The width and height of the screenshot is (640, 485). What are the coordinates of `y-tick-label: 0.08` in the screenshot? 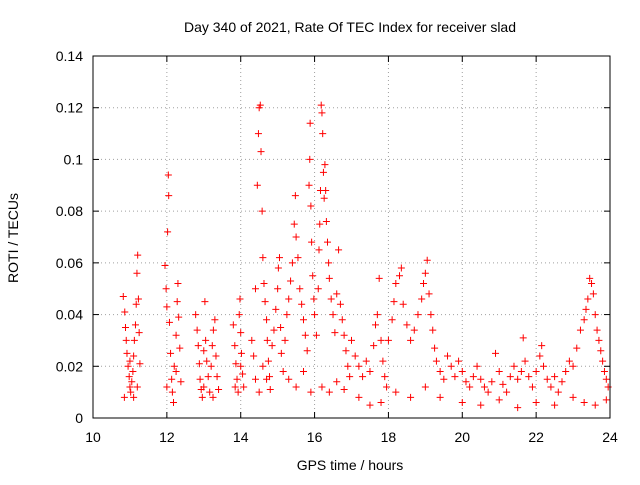 It's located at (69, 211).